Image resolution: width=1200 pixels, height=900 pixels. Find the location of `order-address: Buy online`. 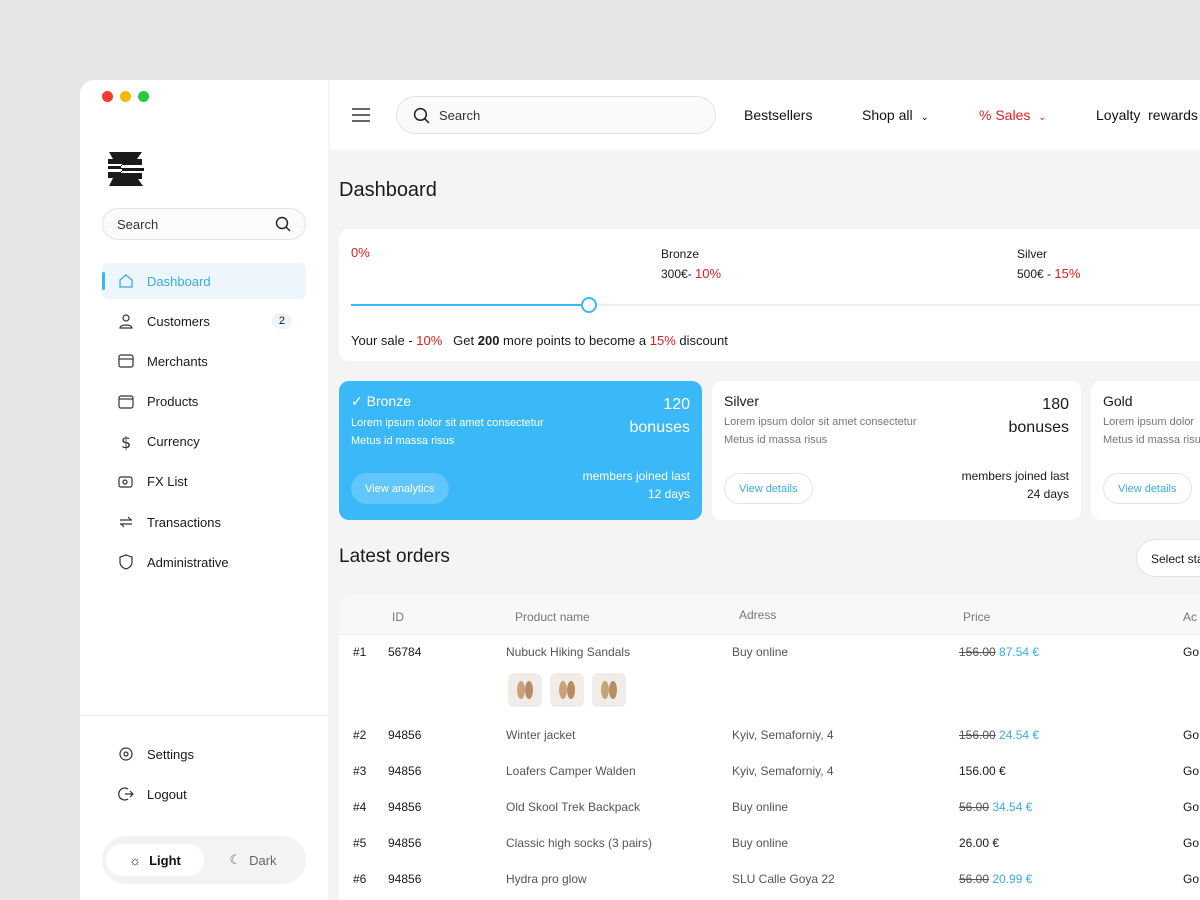

order-address: Buy online is located at coordinates (760, 652).